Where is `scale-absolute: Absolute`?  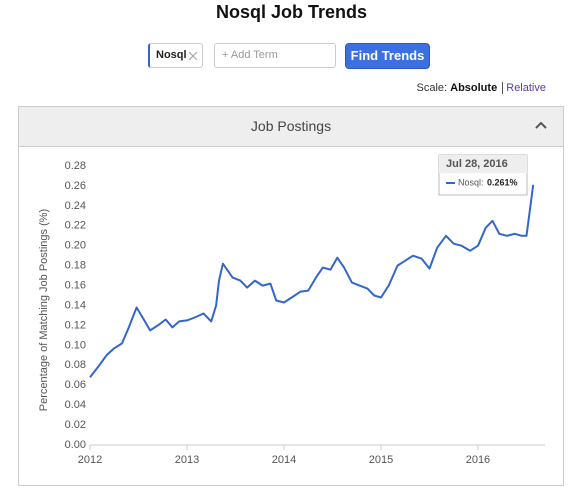
scale-absolute: Absolute is located at coordinates (474, 88).